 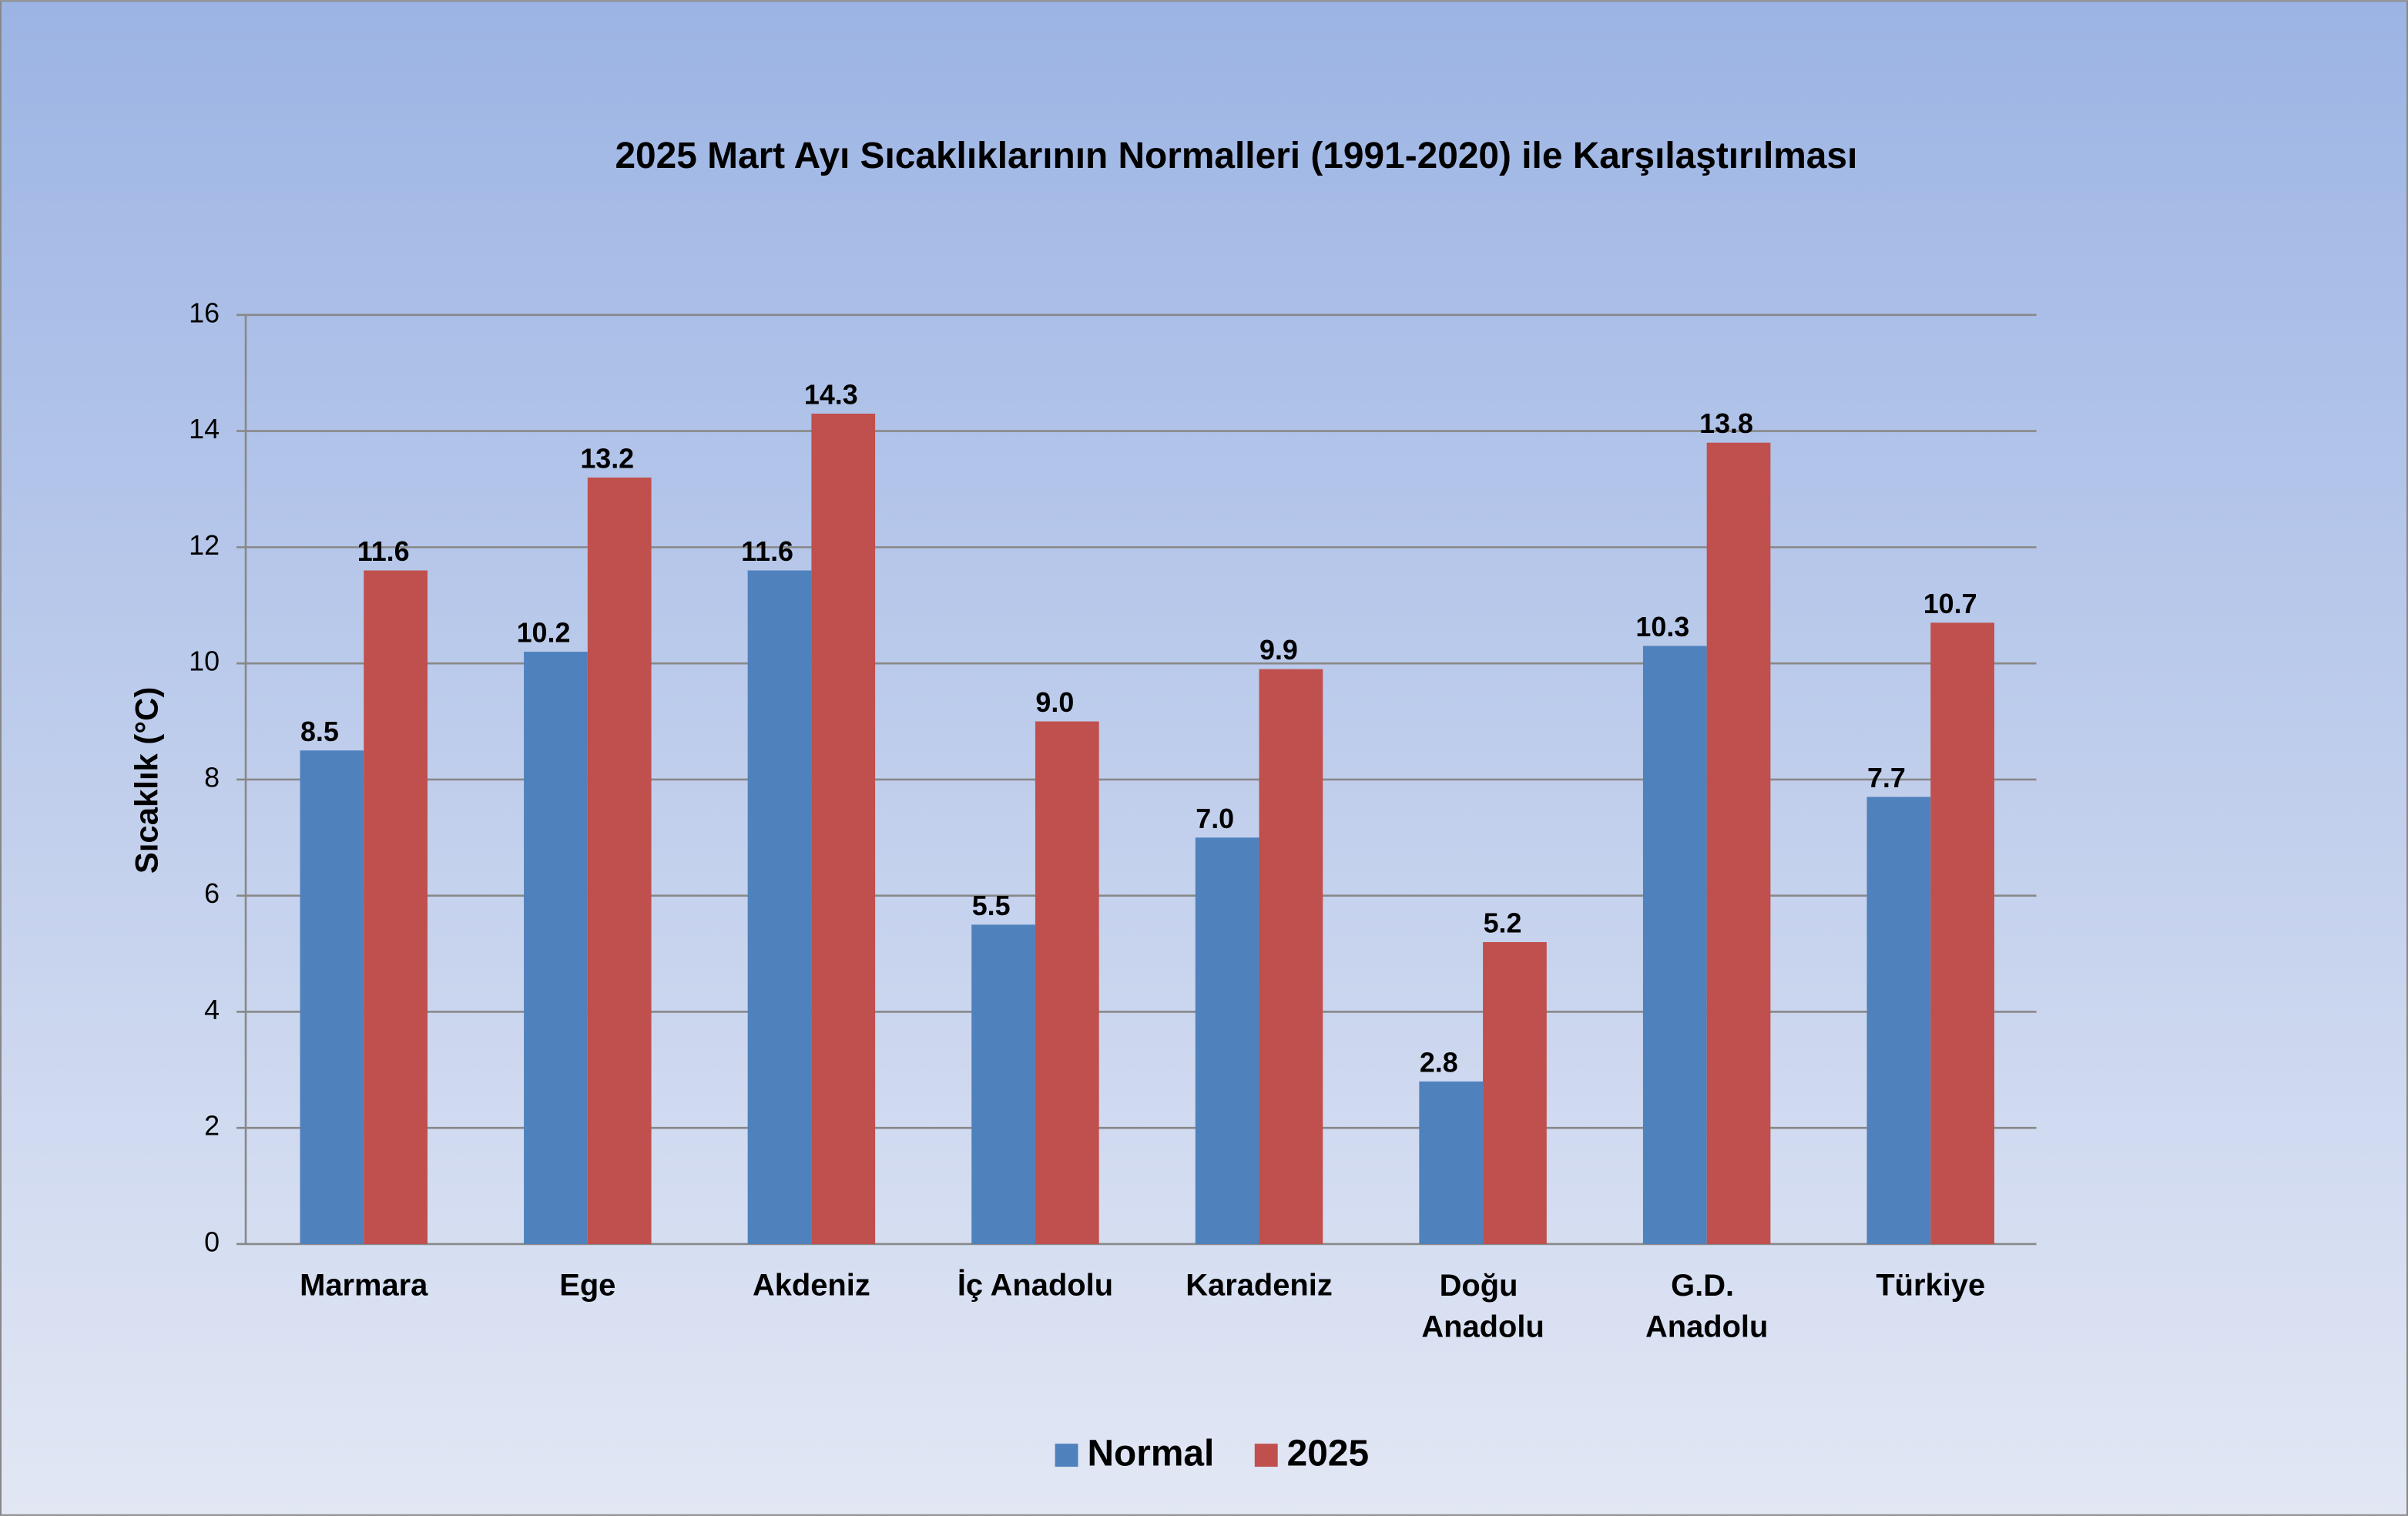 What do you see at coordinates (1662, 627) in the screenshot?
I see `data-label: 10.3` at bounding box center [1662, 627].